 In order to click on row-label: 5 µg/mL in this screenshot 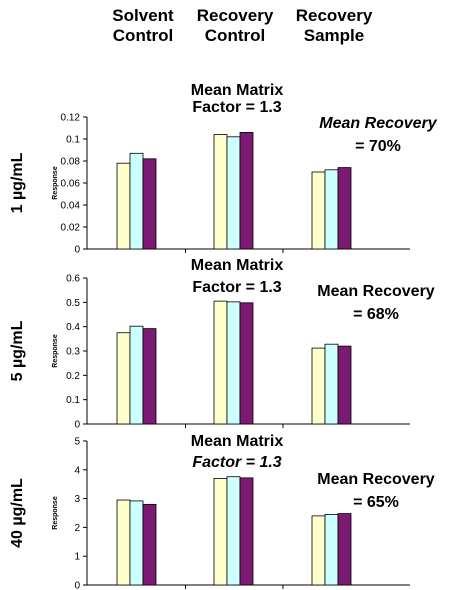, I will do `click(17, 350)`.